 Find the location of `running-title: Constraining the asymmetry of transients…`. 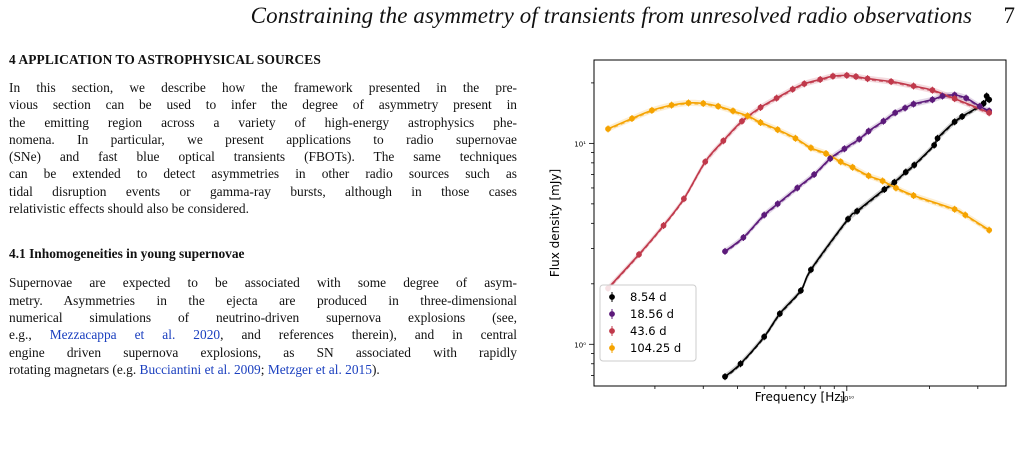

running-title: Constraining the asymmetry of transients… is located at coordinates (611, 15).